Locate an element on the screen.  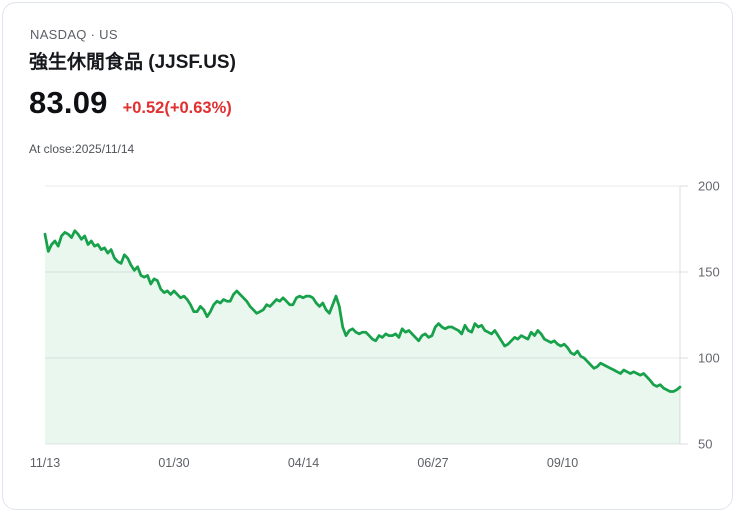
y-axis-label: 200 is located at coordinates (709, 186).